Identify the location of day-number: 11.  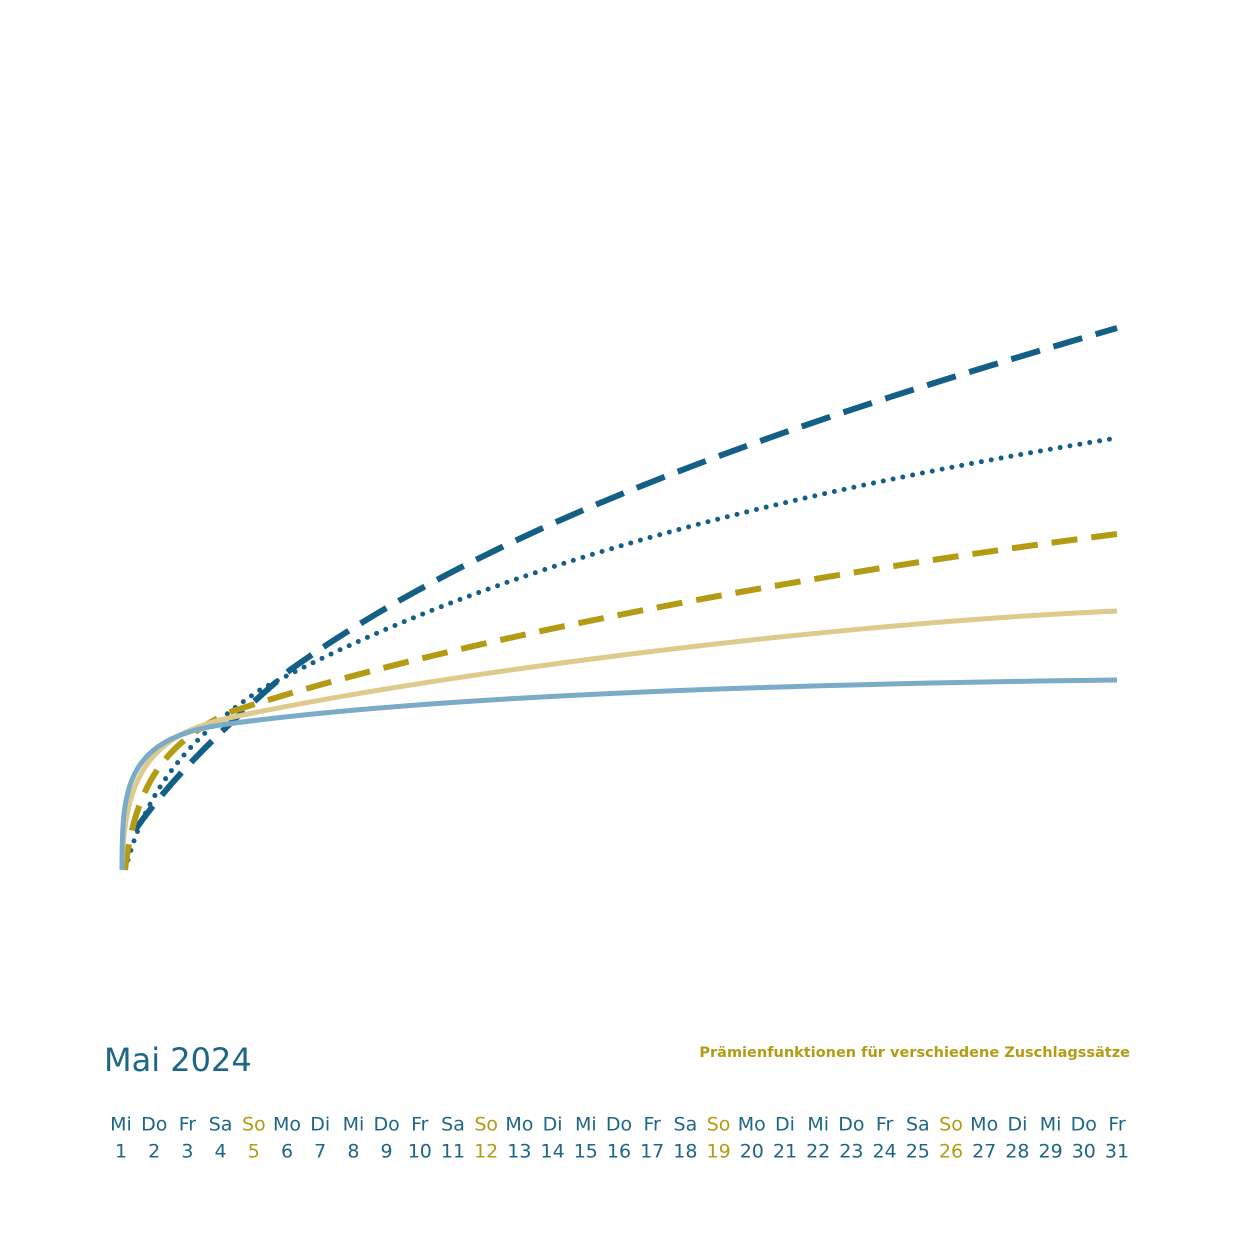
(453, 1152).